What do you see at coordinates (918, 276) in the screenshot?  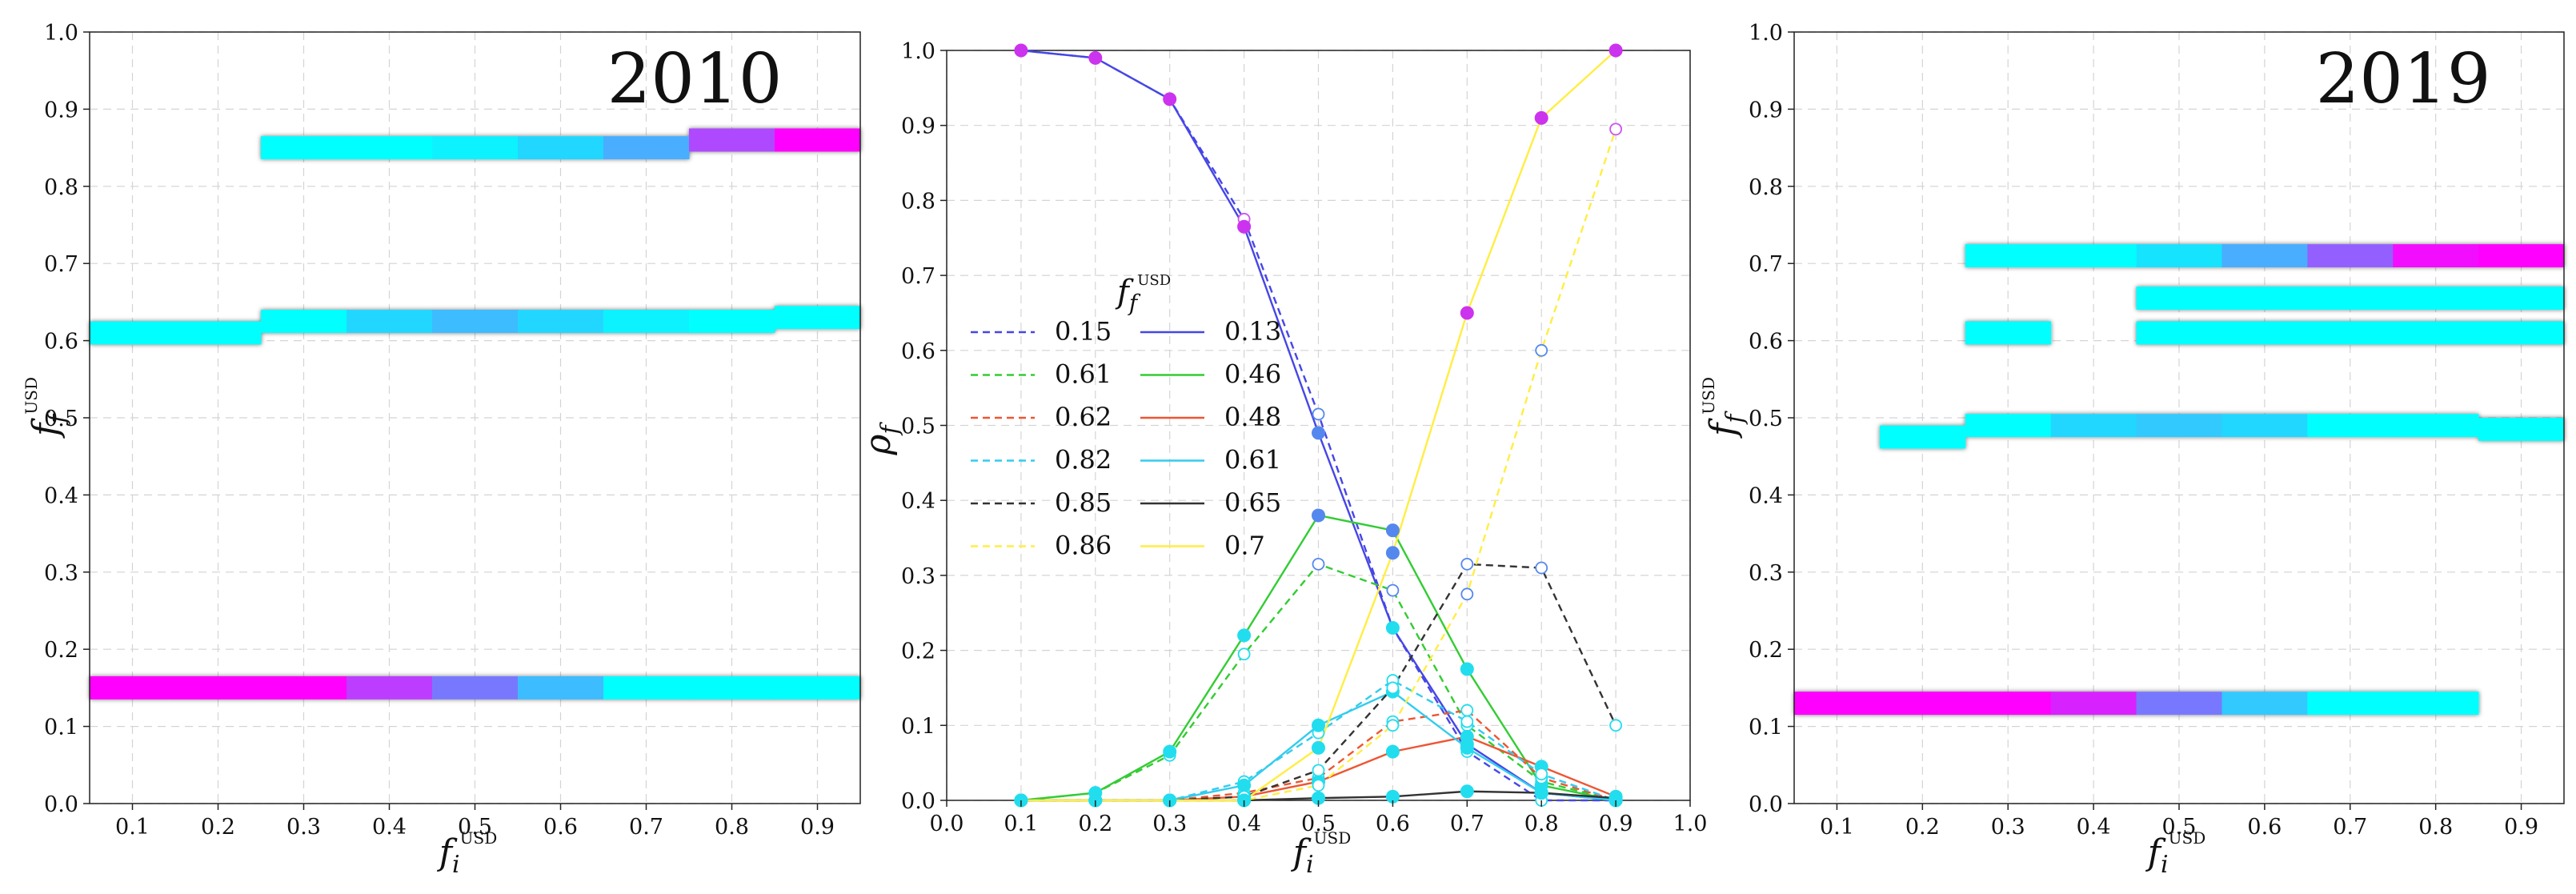 I see `middle-y-tick-label: 0.7` at bounding box center [918, 276].